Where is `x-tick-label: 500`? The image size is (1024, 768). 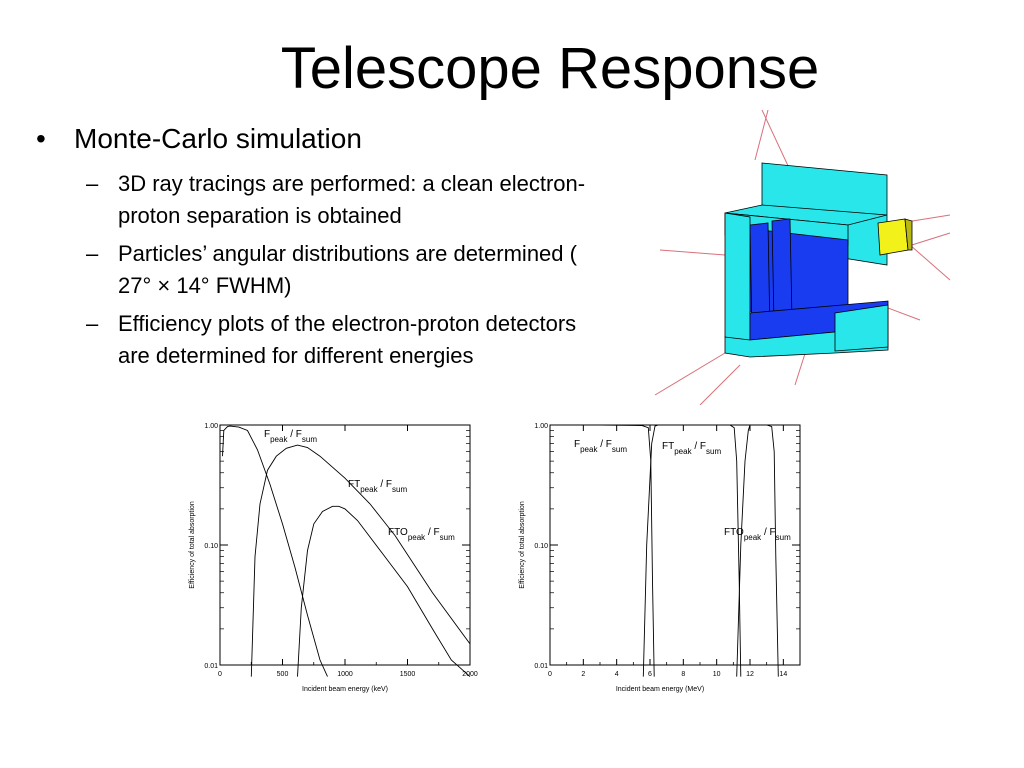 x-tick-label: 500 is located at coordinates (283, 674).